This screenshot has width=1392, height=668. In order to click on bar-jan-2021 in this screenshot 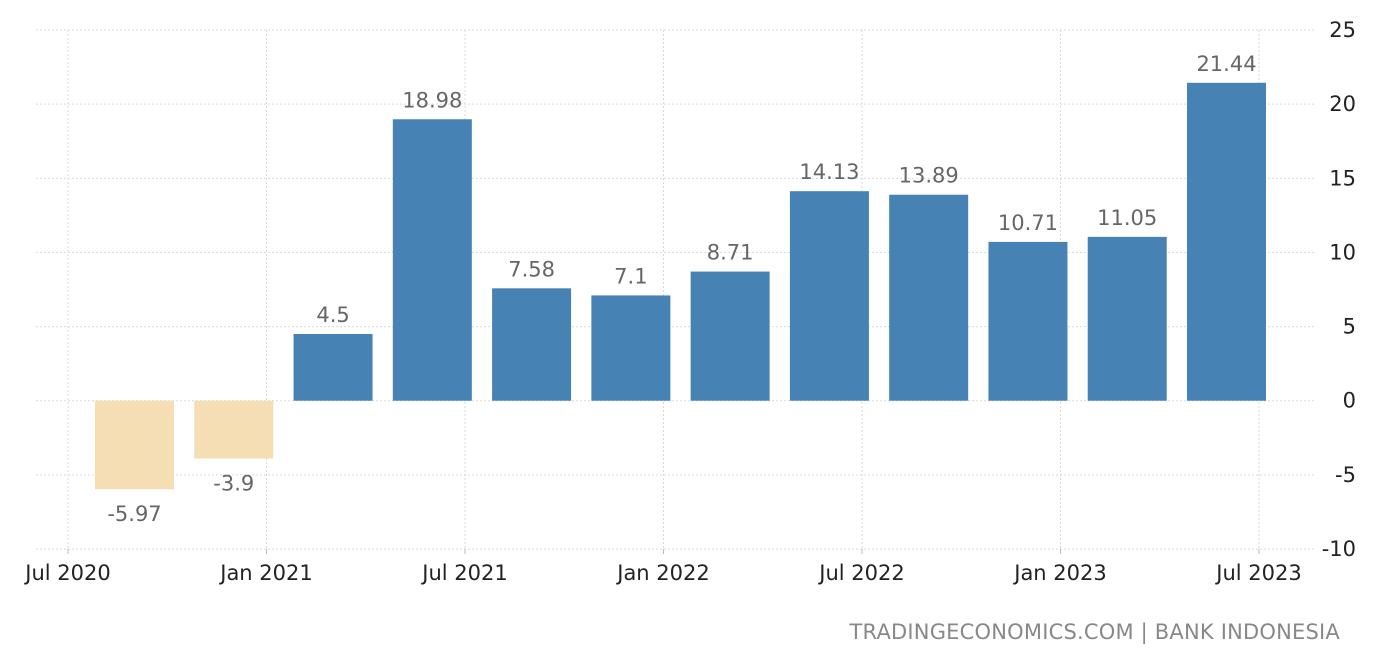, I will do `click(333, 367)`.